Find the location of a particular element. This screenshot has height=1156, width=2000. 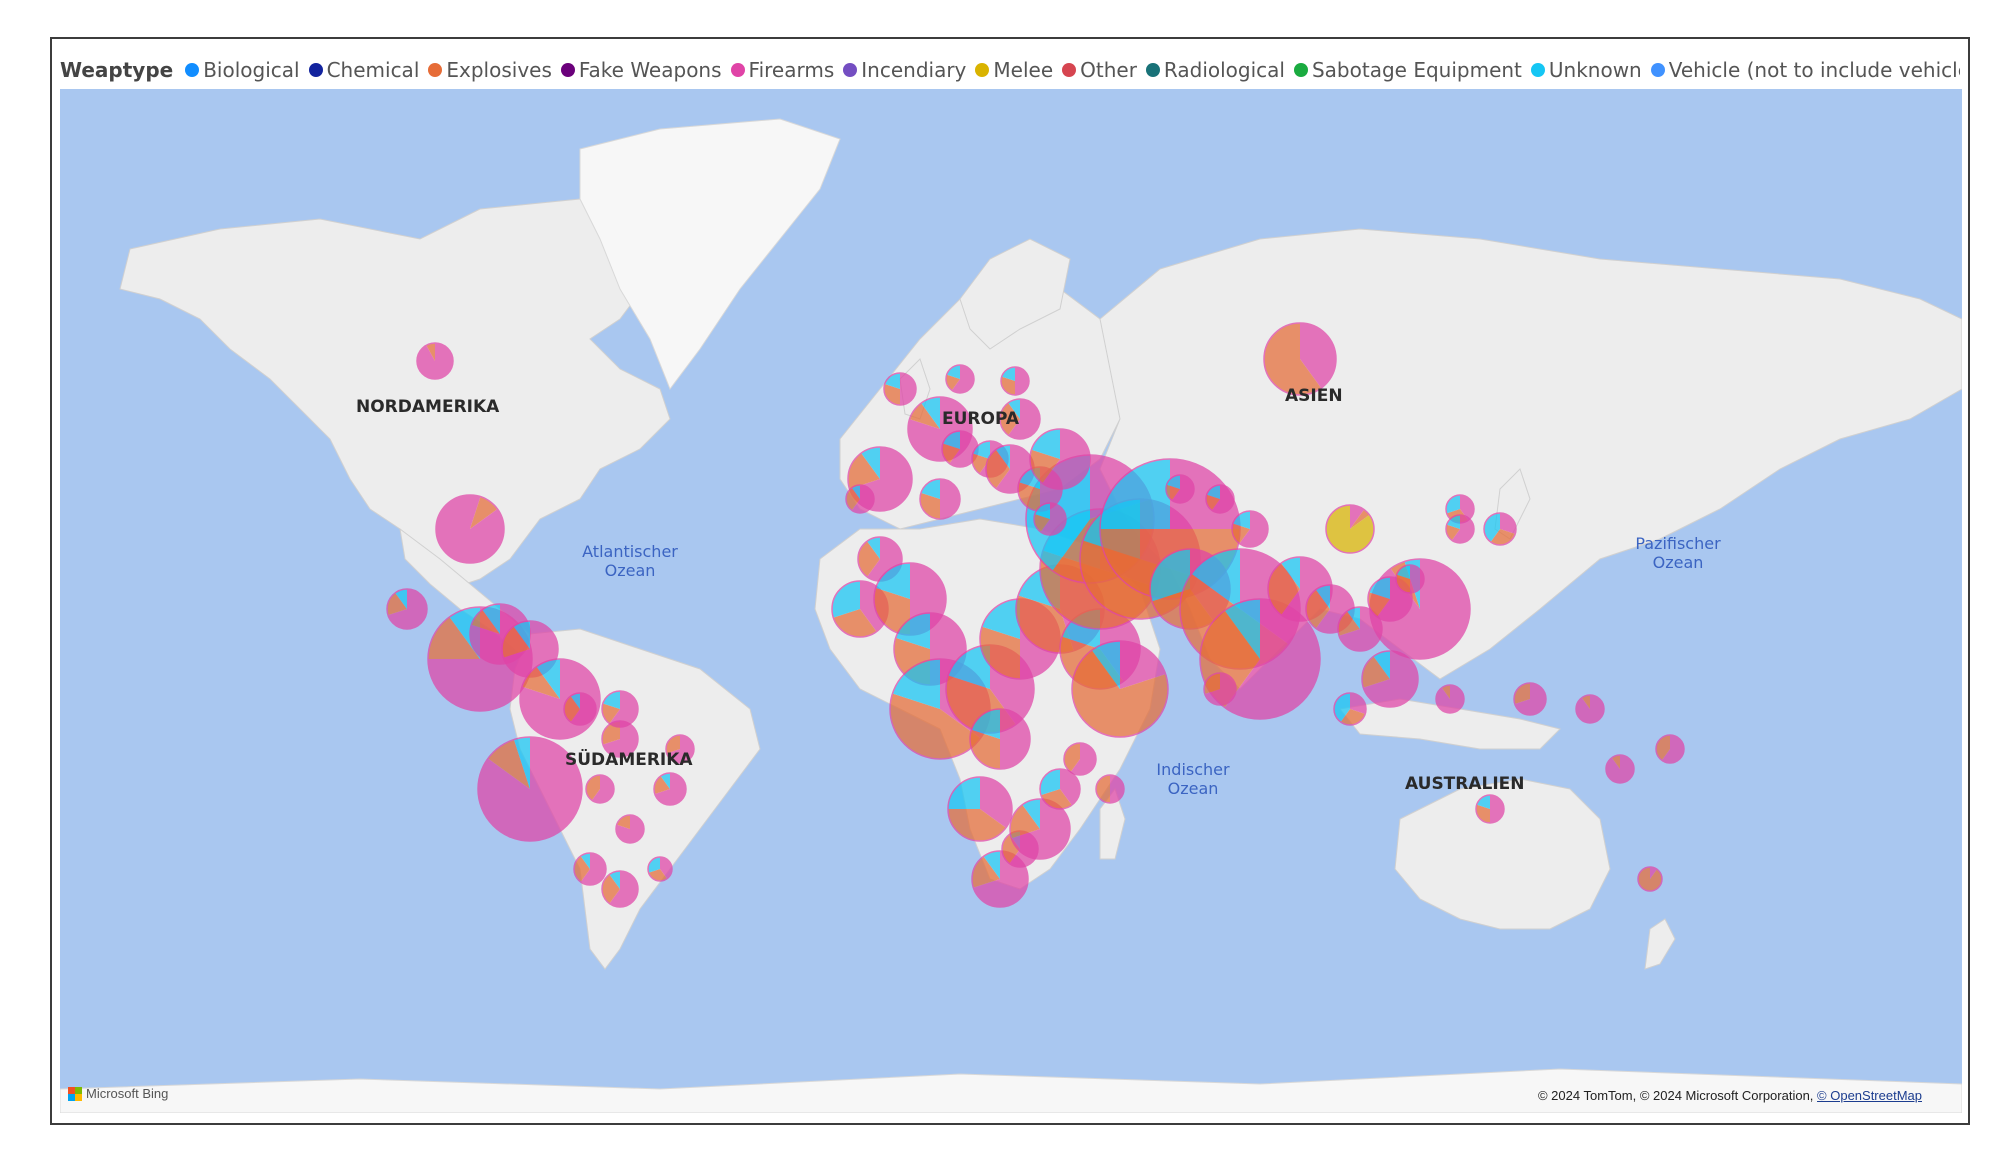

legend-label: Unknown is located at coordinates (1595, 70).